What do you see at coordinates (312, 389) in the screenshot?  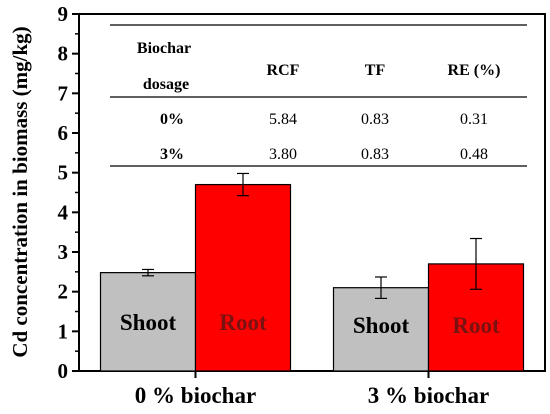 I see `x-axis-categories: 0 % biochar 3 % biochar` at bounding box center [312, 389].